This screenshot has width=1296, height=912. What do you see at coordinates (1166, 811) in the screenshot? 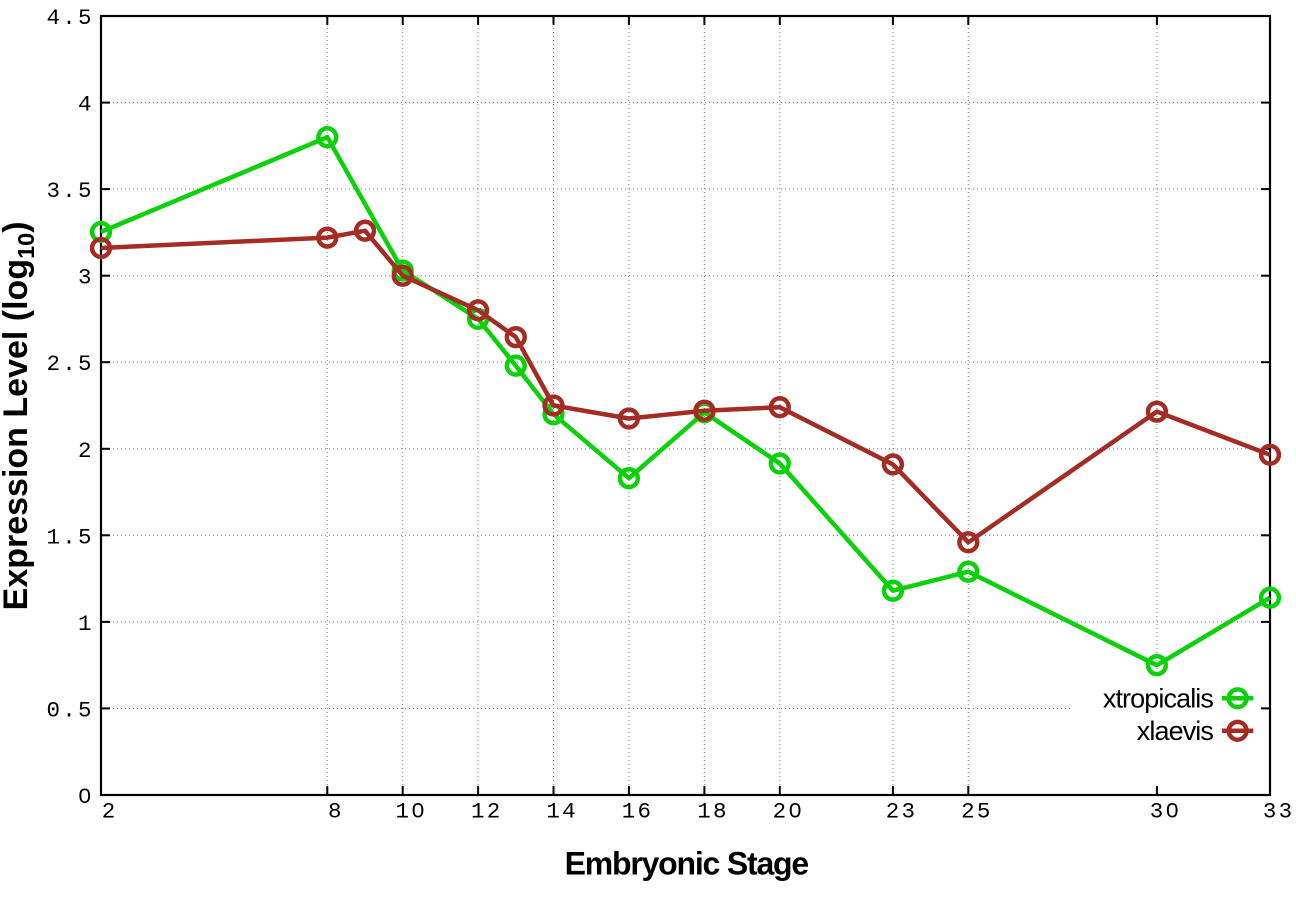
I see `svg-text: 30` at bounding box center [1166, 811].